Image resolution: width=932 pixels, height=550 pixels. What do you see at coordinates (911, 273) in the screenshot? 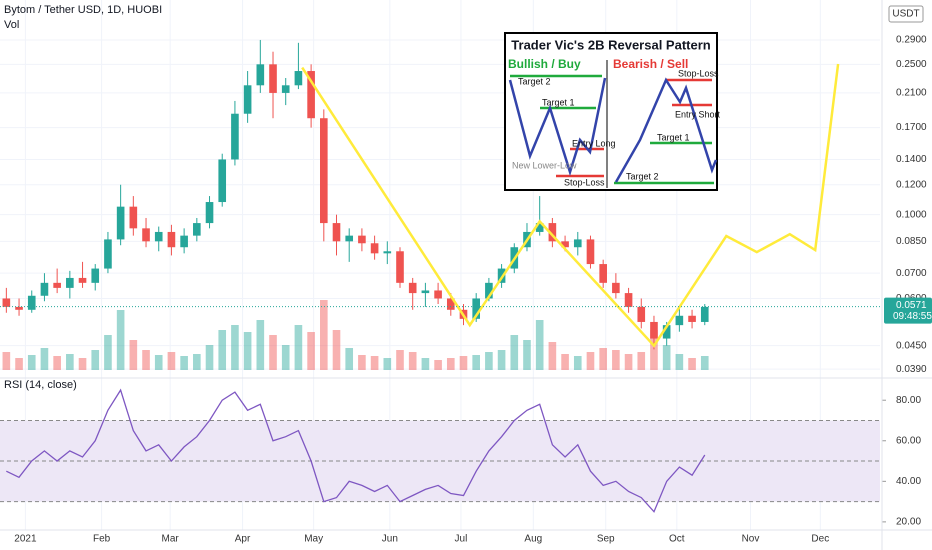
I see `y-tick-label: 0.0700` at bounding box center [911, 273].